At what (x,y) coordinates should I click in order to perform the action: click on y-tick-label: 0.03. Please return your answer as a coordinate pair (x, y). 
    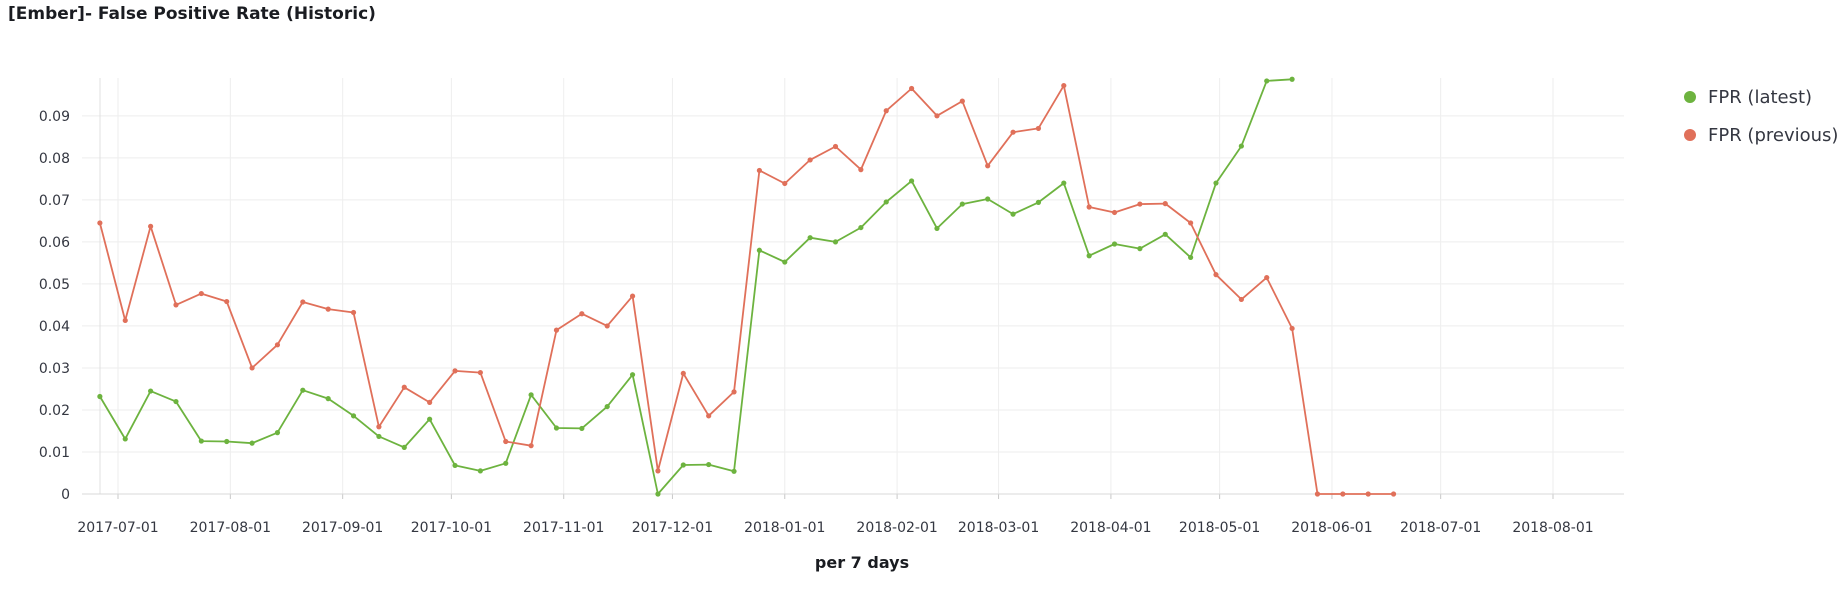
    Looking at the image, I should click on (54, 369).